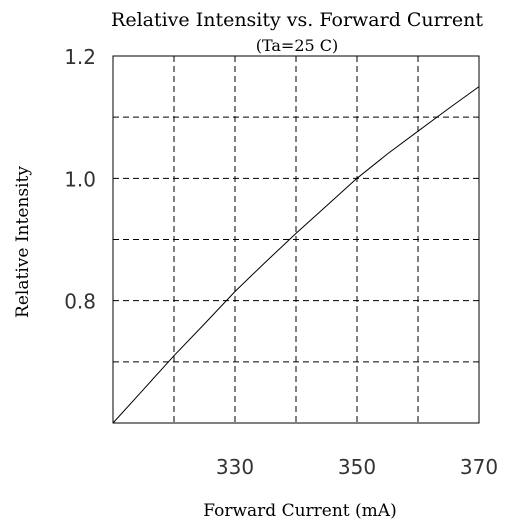 This screenshot has height=524, width=510. I want to click on chart-title: Relative Intensity vs. Forward Current, so click(297, 20).